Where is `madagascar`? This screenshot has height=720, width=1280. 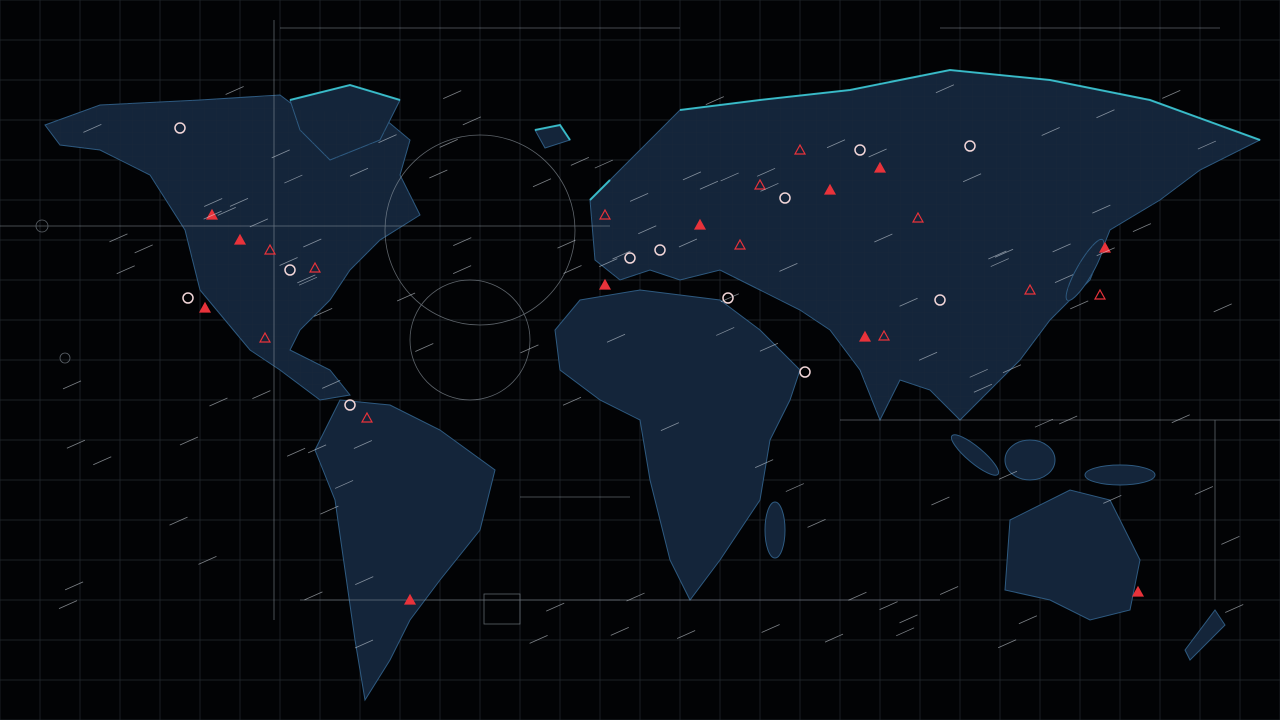 madagascar is located at coordinates (775, 530).